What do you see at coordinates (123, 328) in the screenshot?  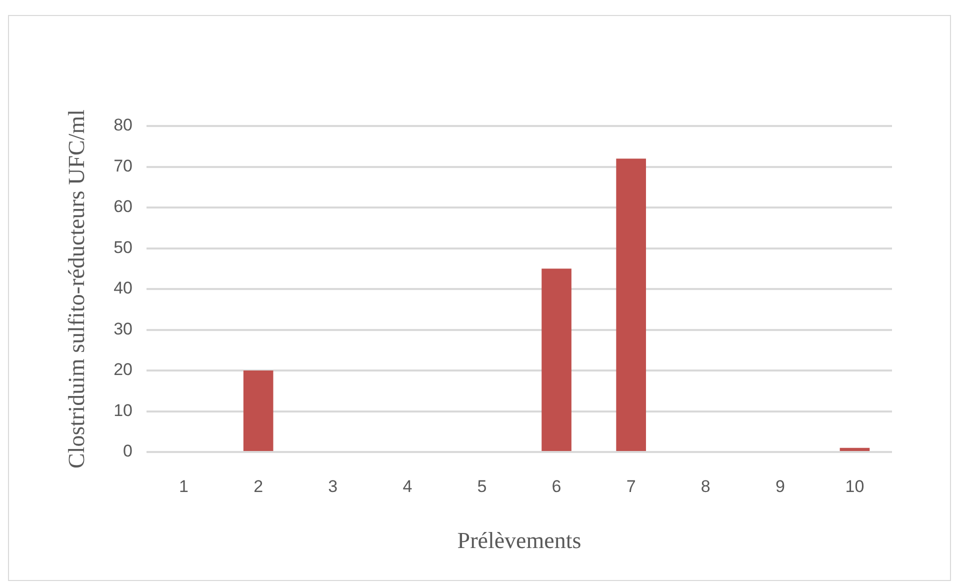 I see `y-tick-label: 30` at bounding box center [123, 328].